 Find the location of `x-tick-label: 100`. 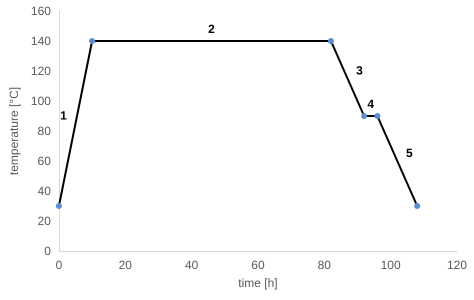

x-tick-label: 100 is located at coordinates (390, 265).